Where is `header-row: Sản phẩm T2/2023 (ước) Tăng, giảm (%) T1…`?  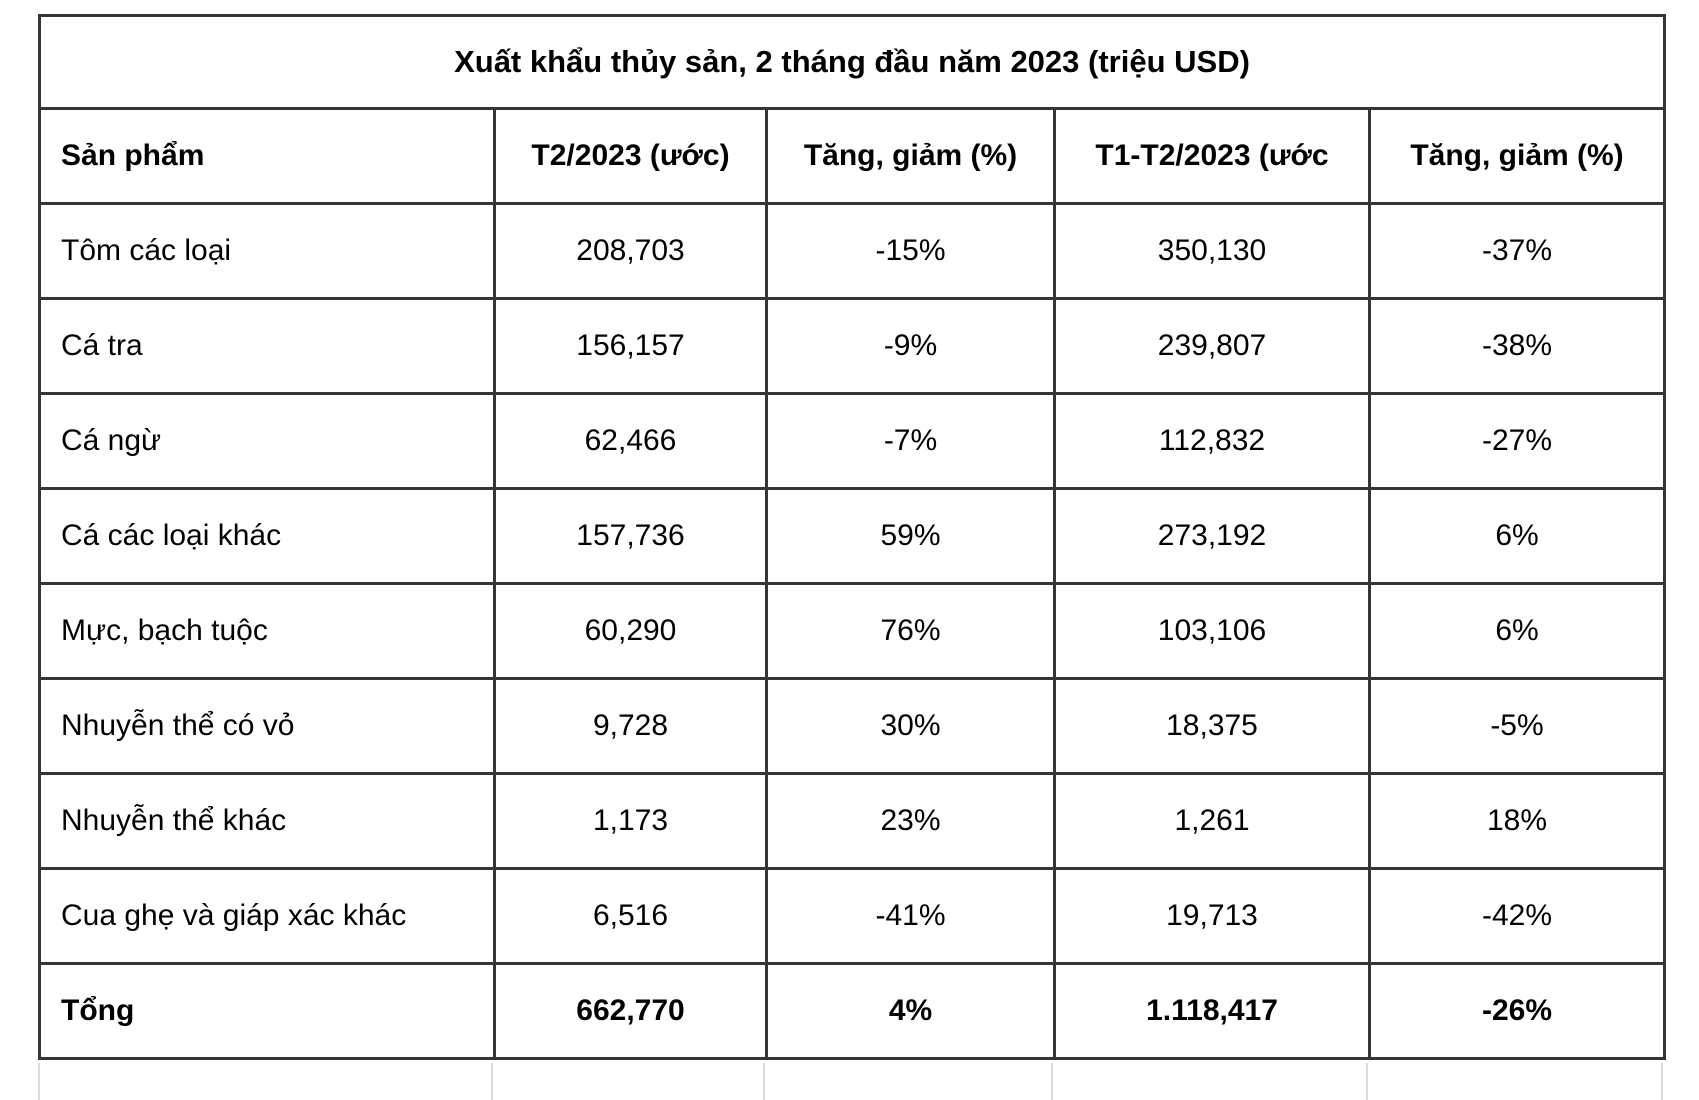 header-row: Sản phẩm T2/2023 (ước) Tăng, giảm (%) T1… is located at coordinates (852, 156).